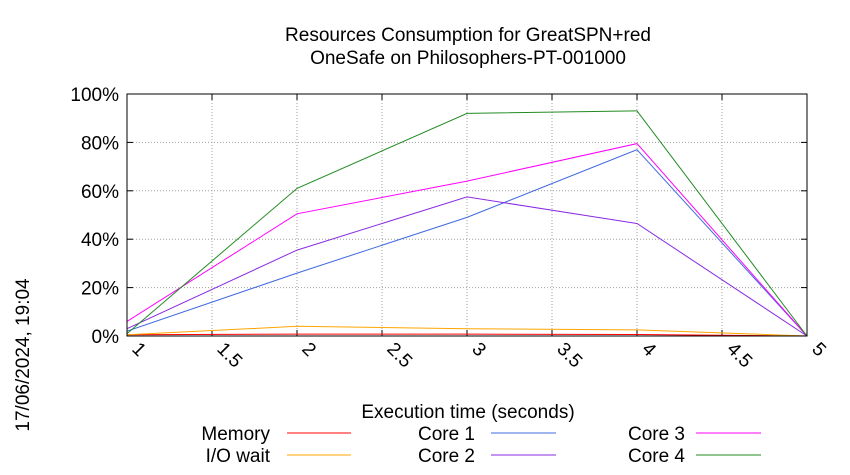  Describe the element at coordinates (399, 356) in the screenshot. I see `x-tick-label: 2.5` at that location.